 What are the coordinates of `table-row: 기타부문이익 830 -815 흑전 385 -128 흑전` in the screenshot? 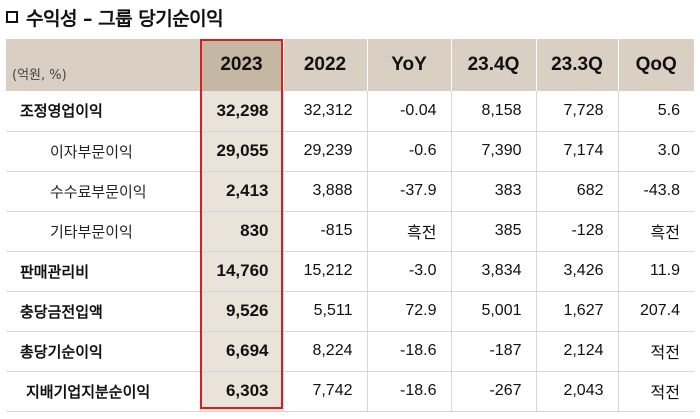 It's located at (350, 231).